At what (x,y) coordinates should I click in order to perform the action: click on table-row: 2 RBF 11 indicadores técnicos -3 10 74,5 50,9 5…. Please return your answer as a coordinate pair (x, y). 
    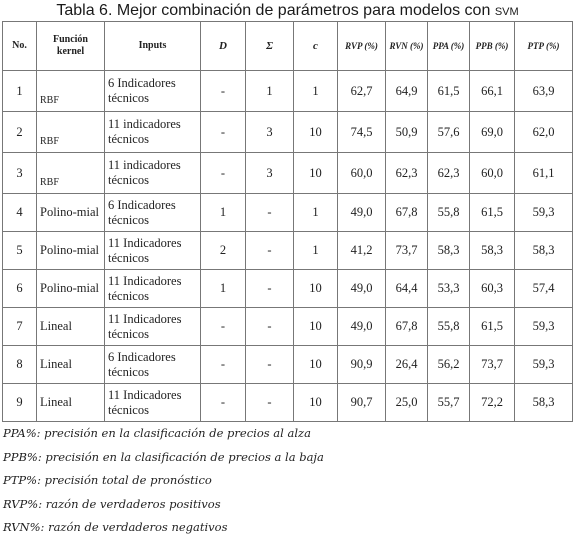
    Looking at the image, I should click on (287, 132).